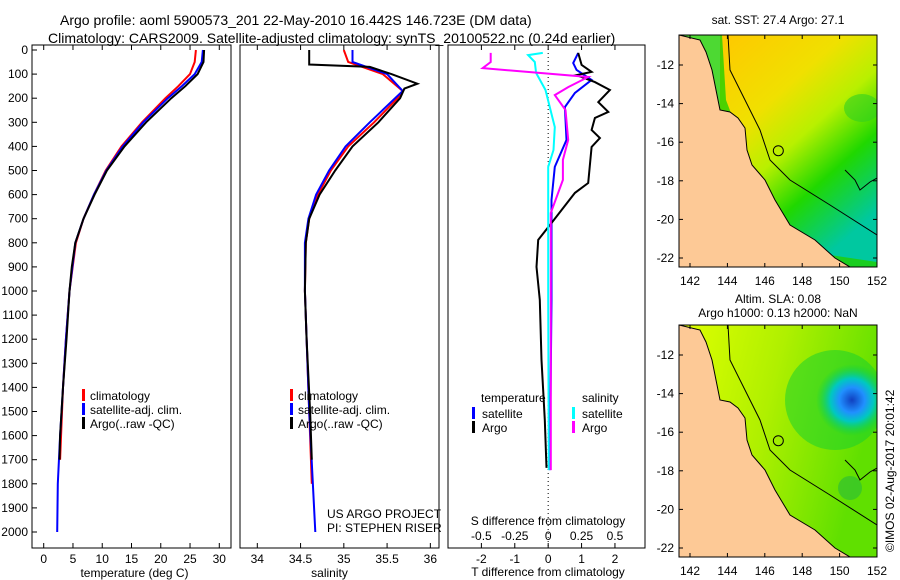  I want to click on legend-label-sal-argo: Argo, so click(595, 428).